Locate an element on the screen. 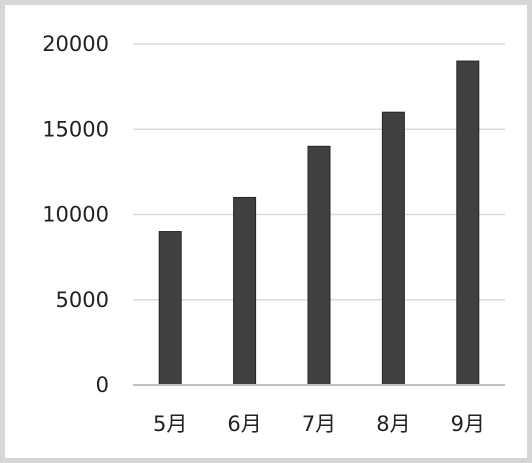 The image size is (532, 463). x-tick-labels: 5月 6月 7月 8月 9月 is located at coordinates (319, 424).